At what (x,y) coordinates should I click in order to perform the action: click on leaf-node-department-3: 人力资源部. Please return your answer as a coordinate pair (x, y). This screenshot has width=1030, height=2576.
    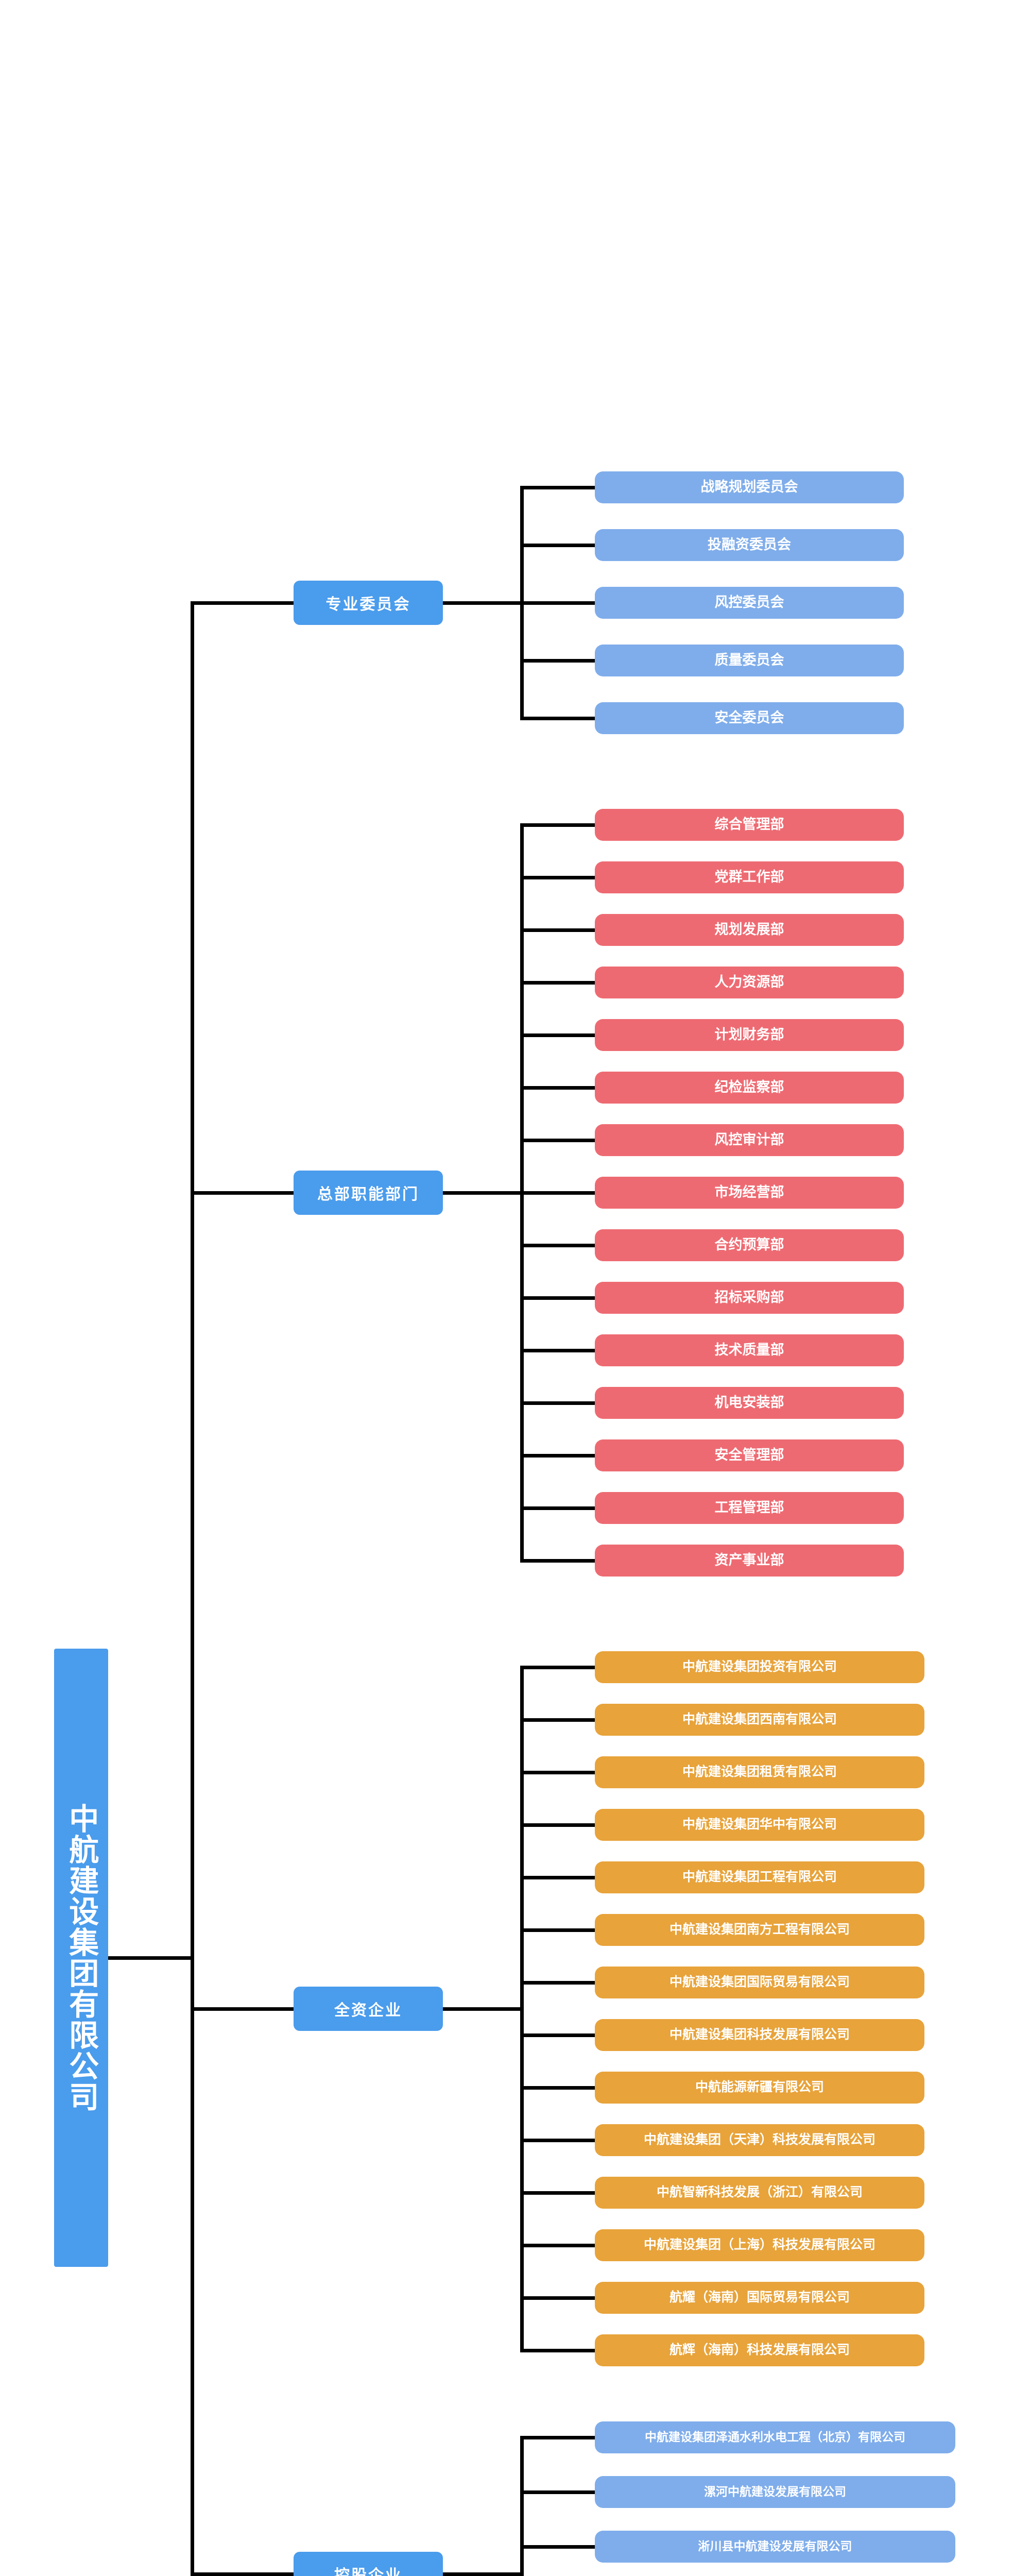
    Looking at the image, I should click on (750, 982).